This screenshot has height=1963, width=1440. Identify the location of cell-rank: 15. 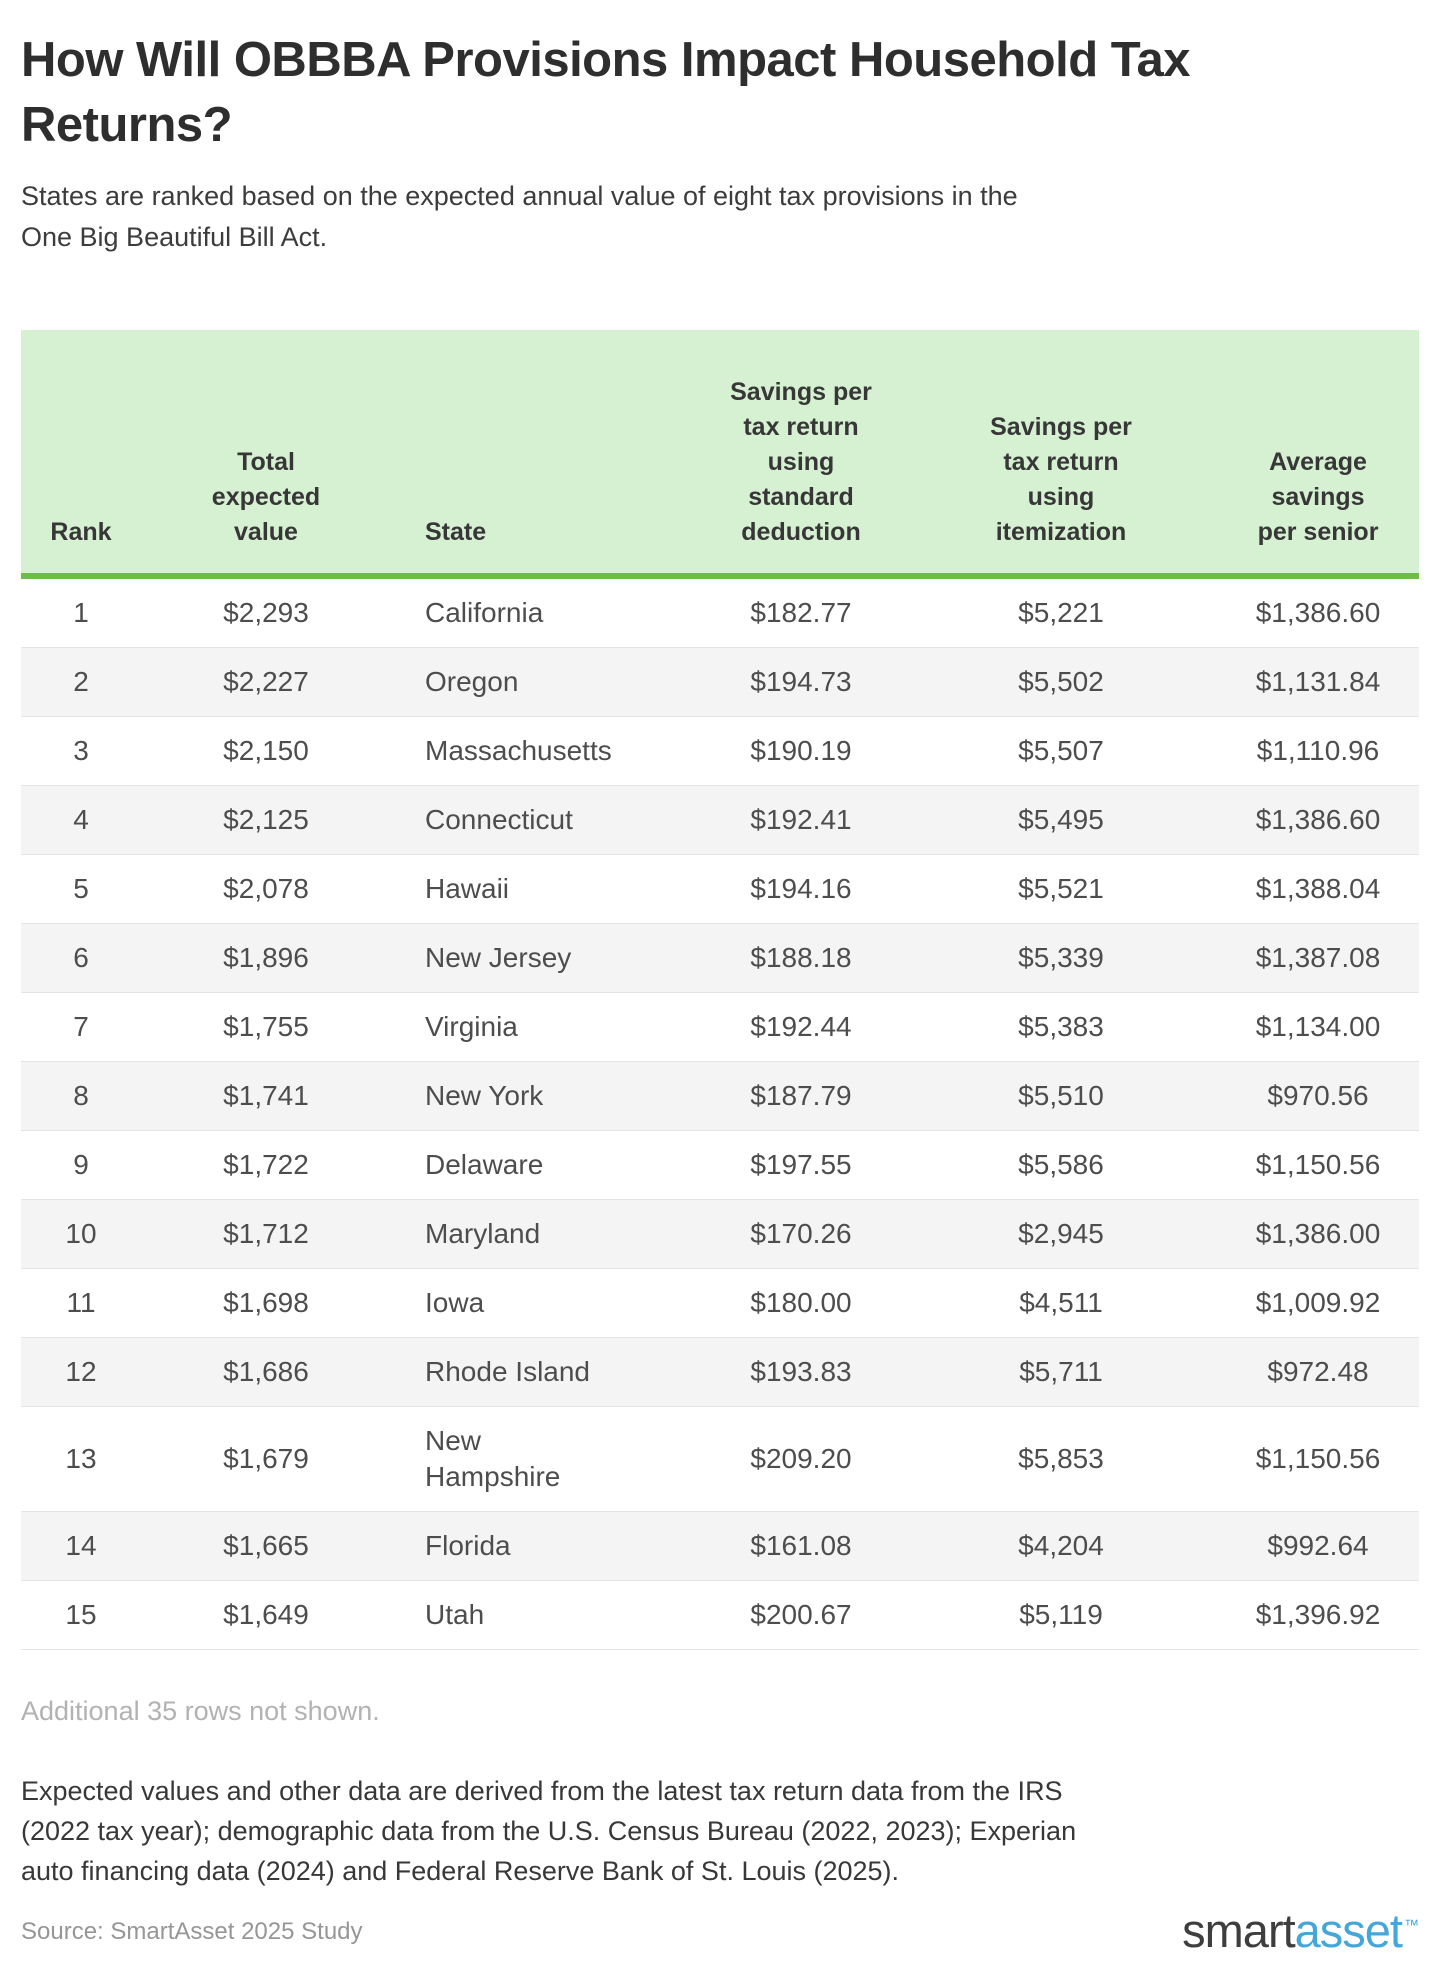
(81, 1615).